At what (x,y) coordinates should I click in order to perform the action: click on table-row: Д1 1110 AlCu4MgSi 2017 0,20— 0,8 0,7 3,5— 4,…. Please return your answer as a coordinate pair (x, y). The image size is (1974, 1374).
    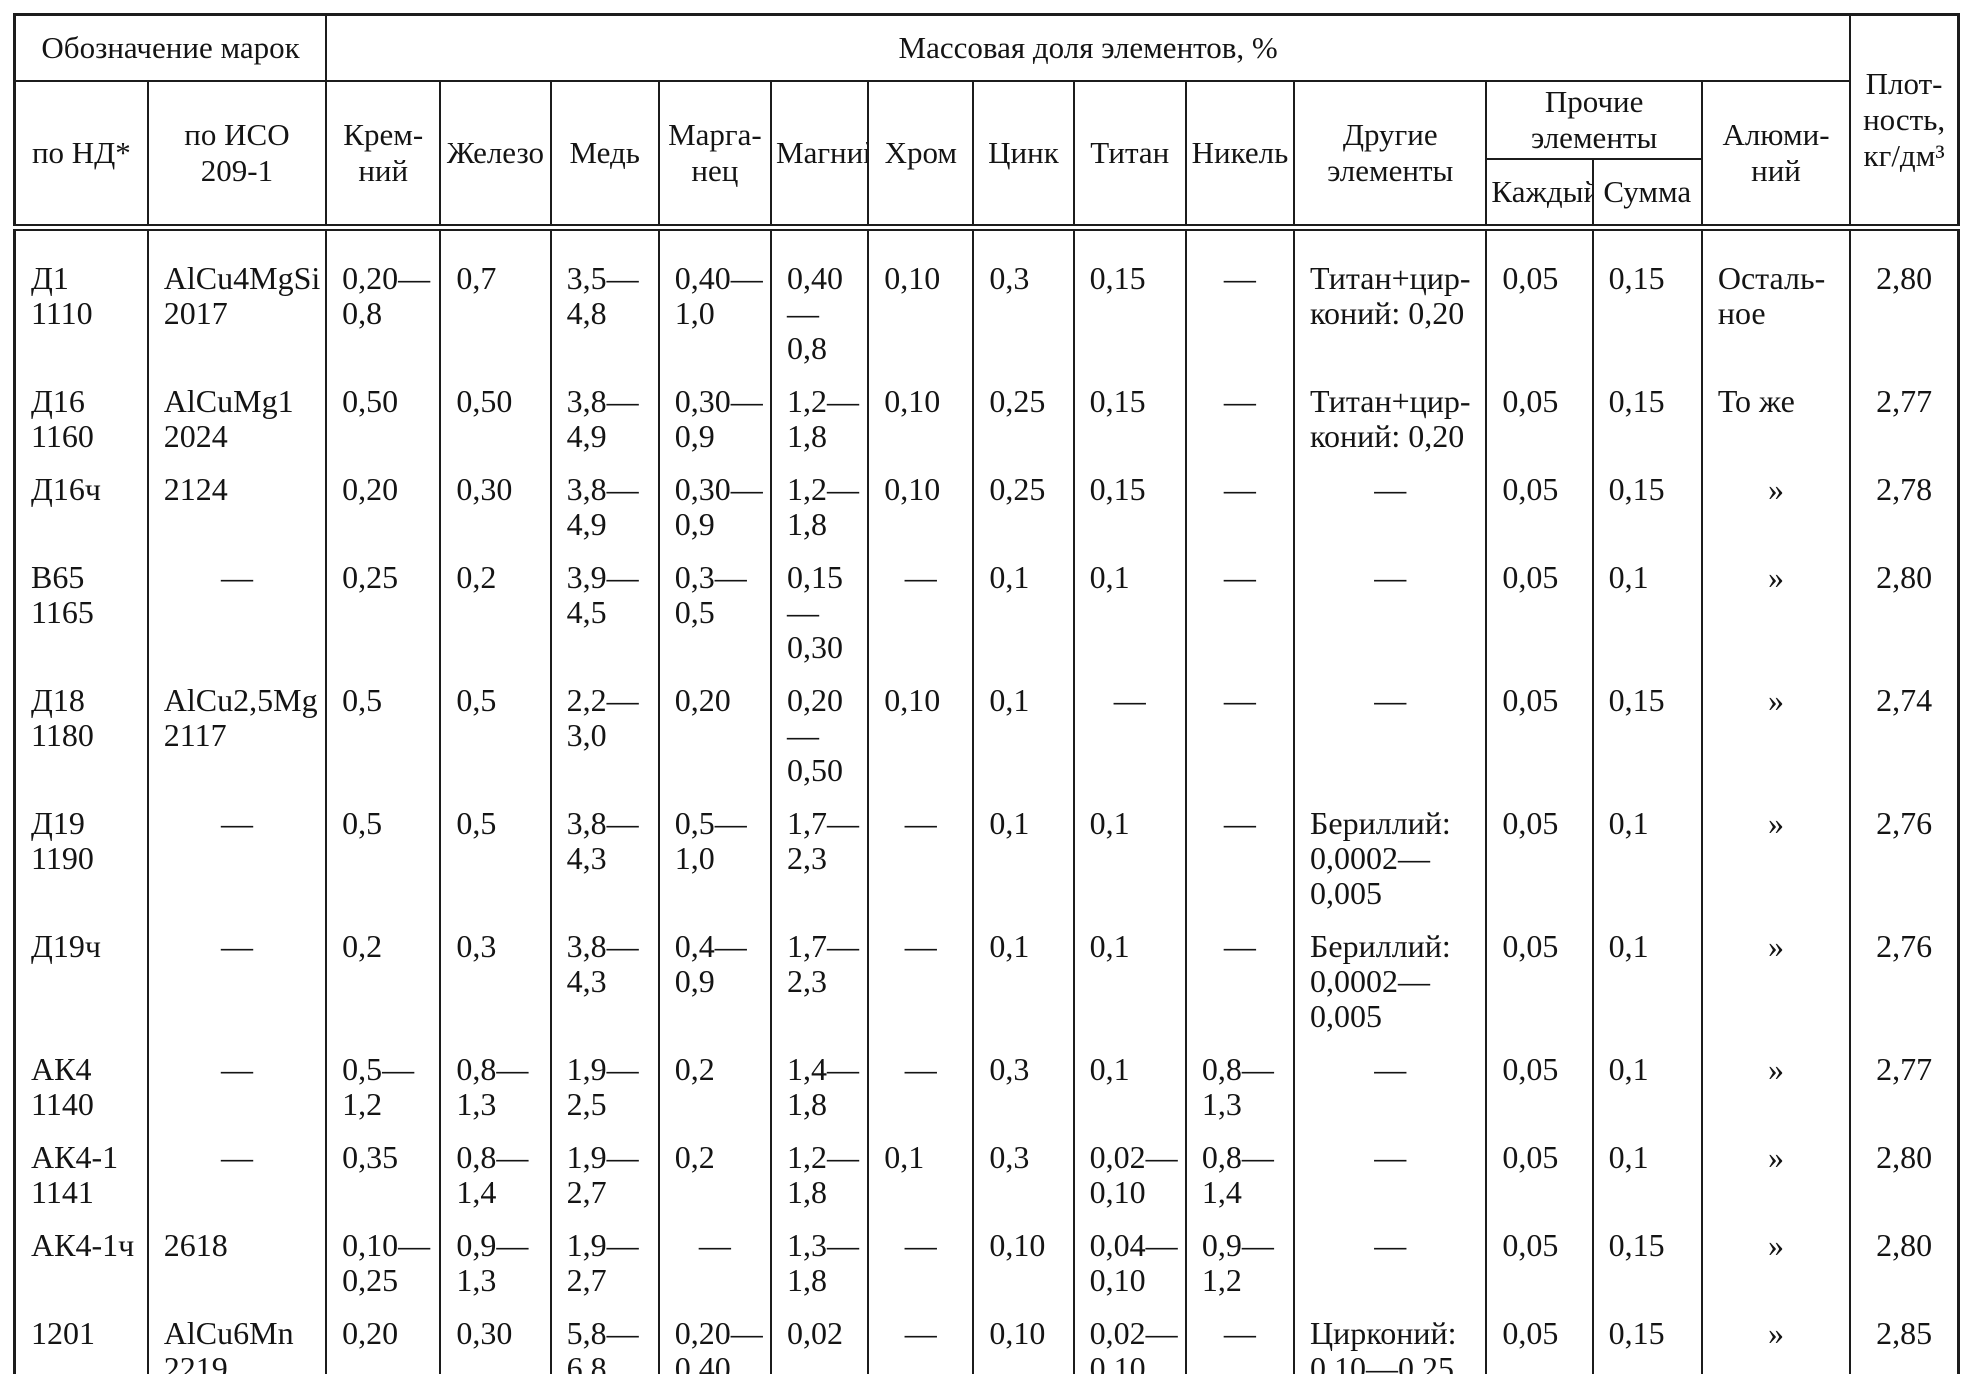
    Looking at the image, I should click on (986, 299).